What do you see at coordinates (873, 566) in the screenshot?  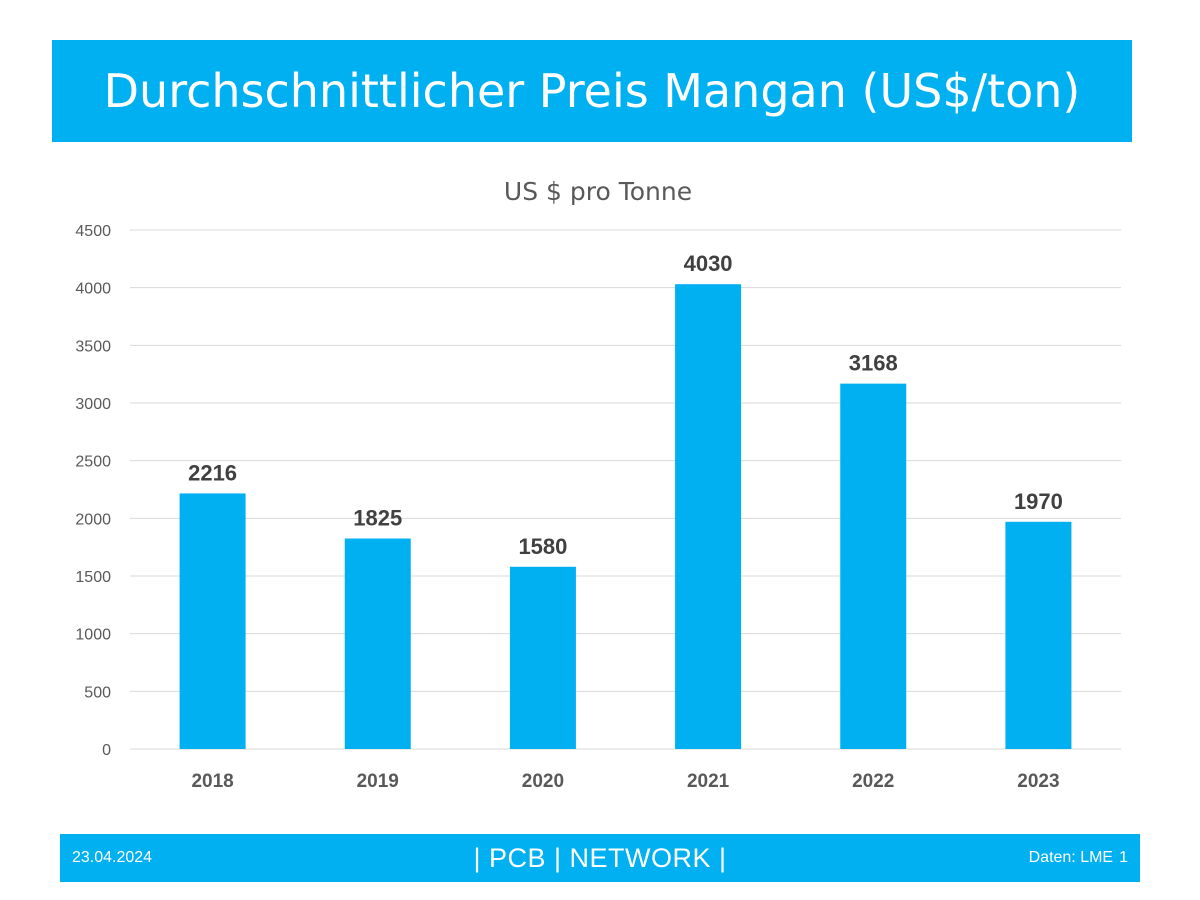 I see `bar-2022` at bounding box center [873, 566].